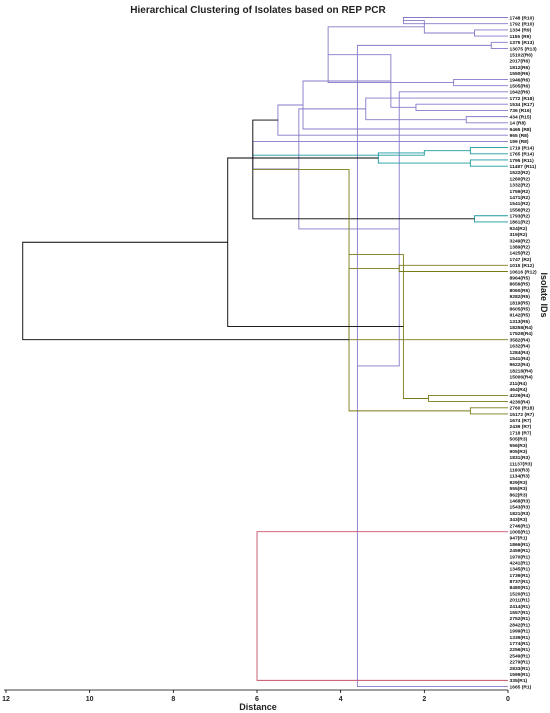 This screenshot has height=713, width=550. Describe the element at coordinates (522, 105) in the screenshot. I see `leaf-label: 1534 (R17)` at that location.